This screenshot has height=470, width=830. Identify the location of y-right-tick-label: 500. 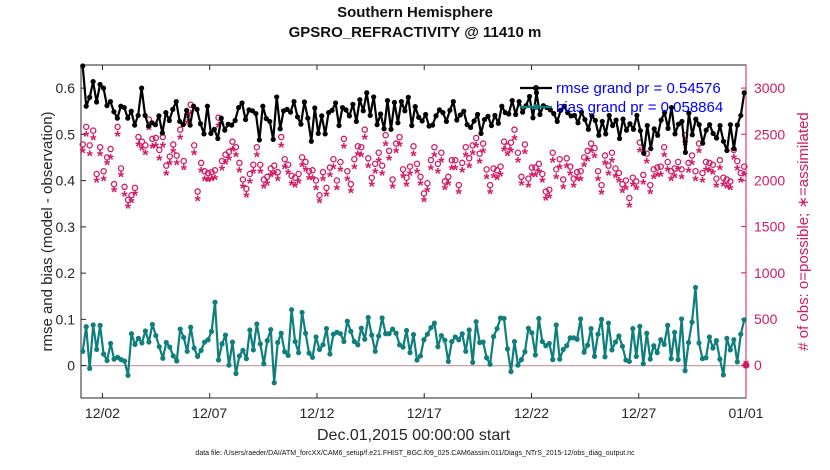
(766, 319).